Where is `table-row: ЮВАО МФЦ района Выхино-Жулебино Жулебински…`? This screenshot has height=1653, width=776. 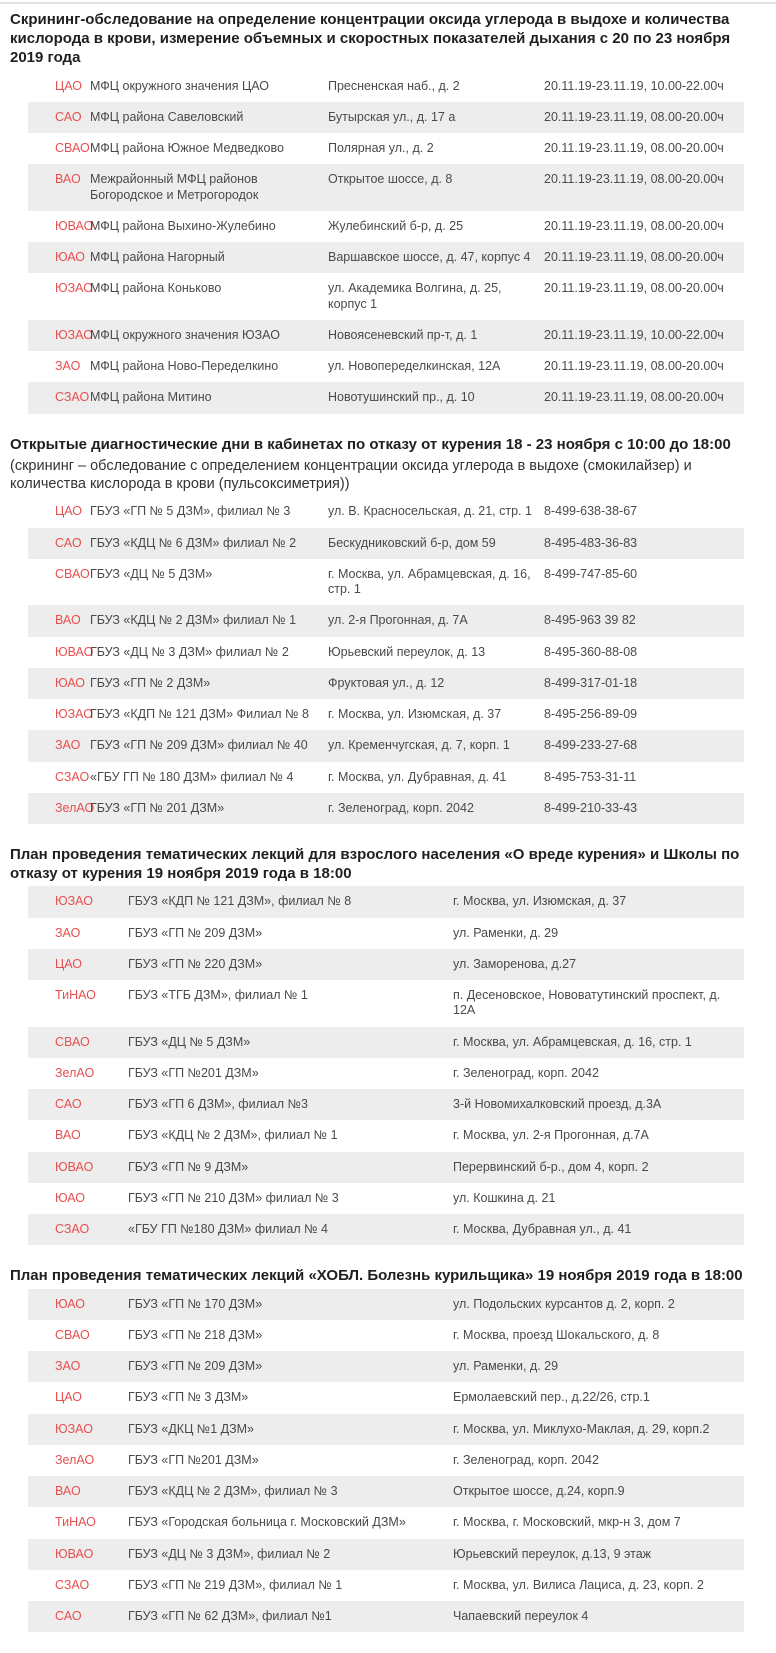 table-row: ЮВАО МФЦ района Выхино-Жулебино Жулебински… is located at coordinates (386, 226).